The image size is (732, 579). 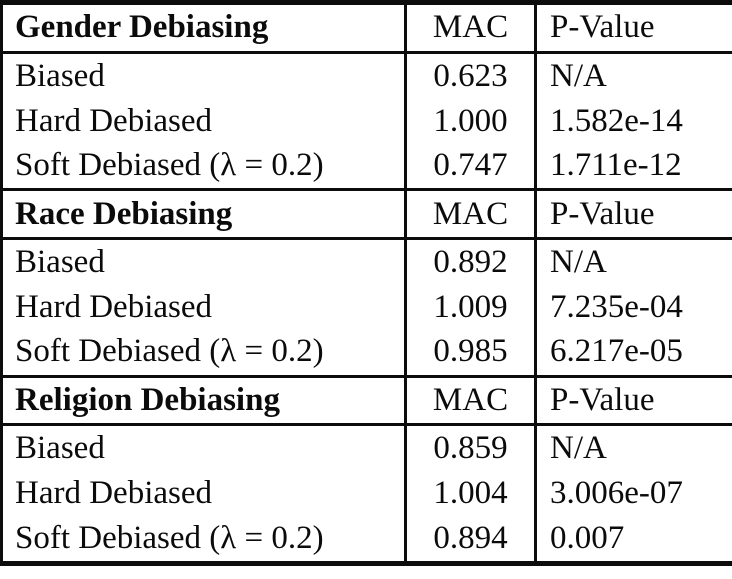 What do you see at coordinates (367, 448) in the screenshot?
I see `table-row: Biased 0.859 N/A` at bounding box center [367, 448].